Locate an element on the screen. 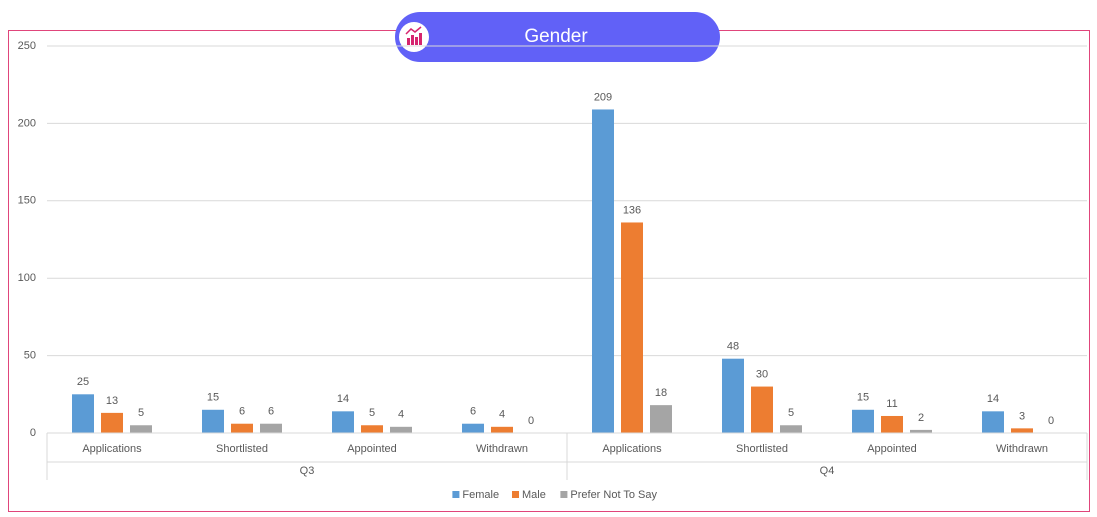 The image size is (1097, 517). data-label: 2 is located at coordinates (921, 418).